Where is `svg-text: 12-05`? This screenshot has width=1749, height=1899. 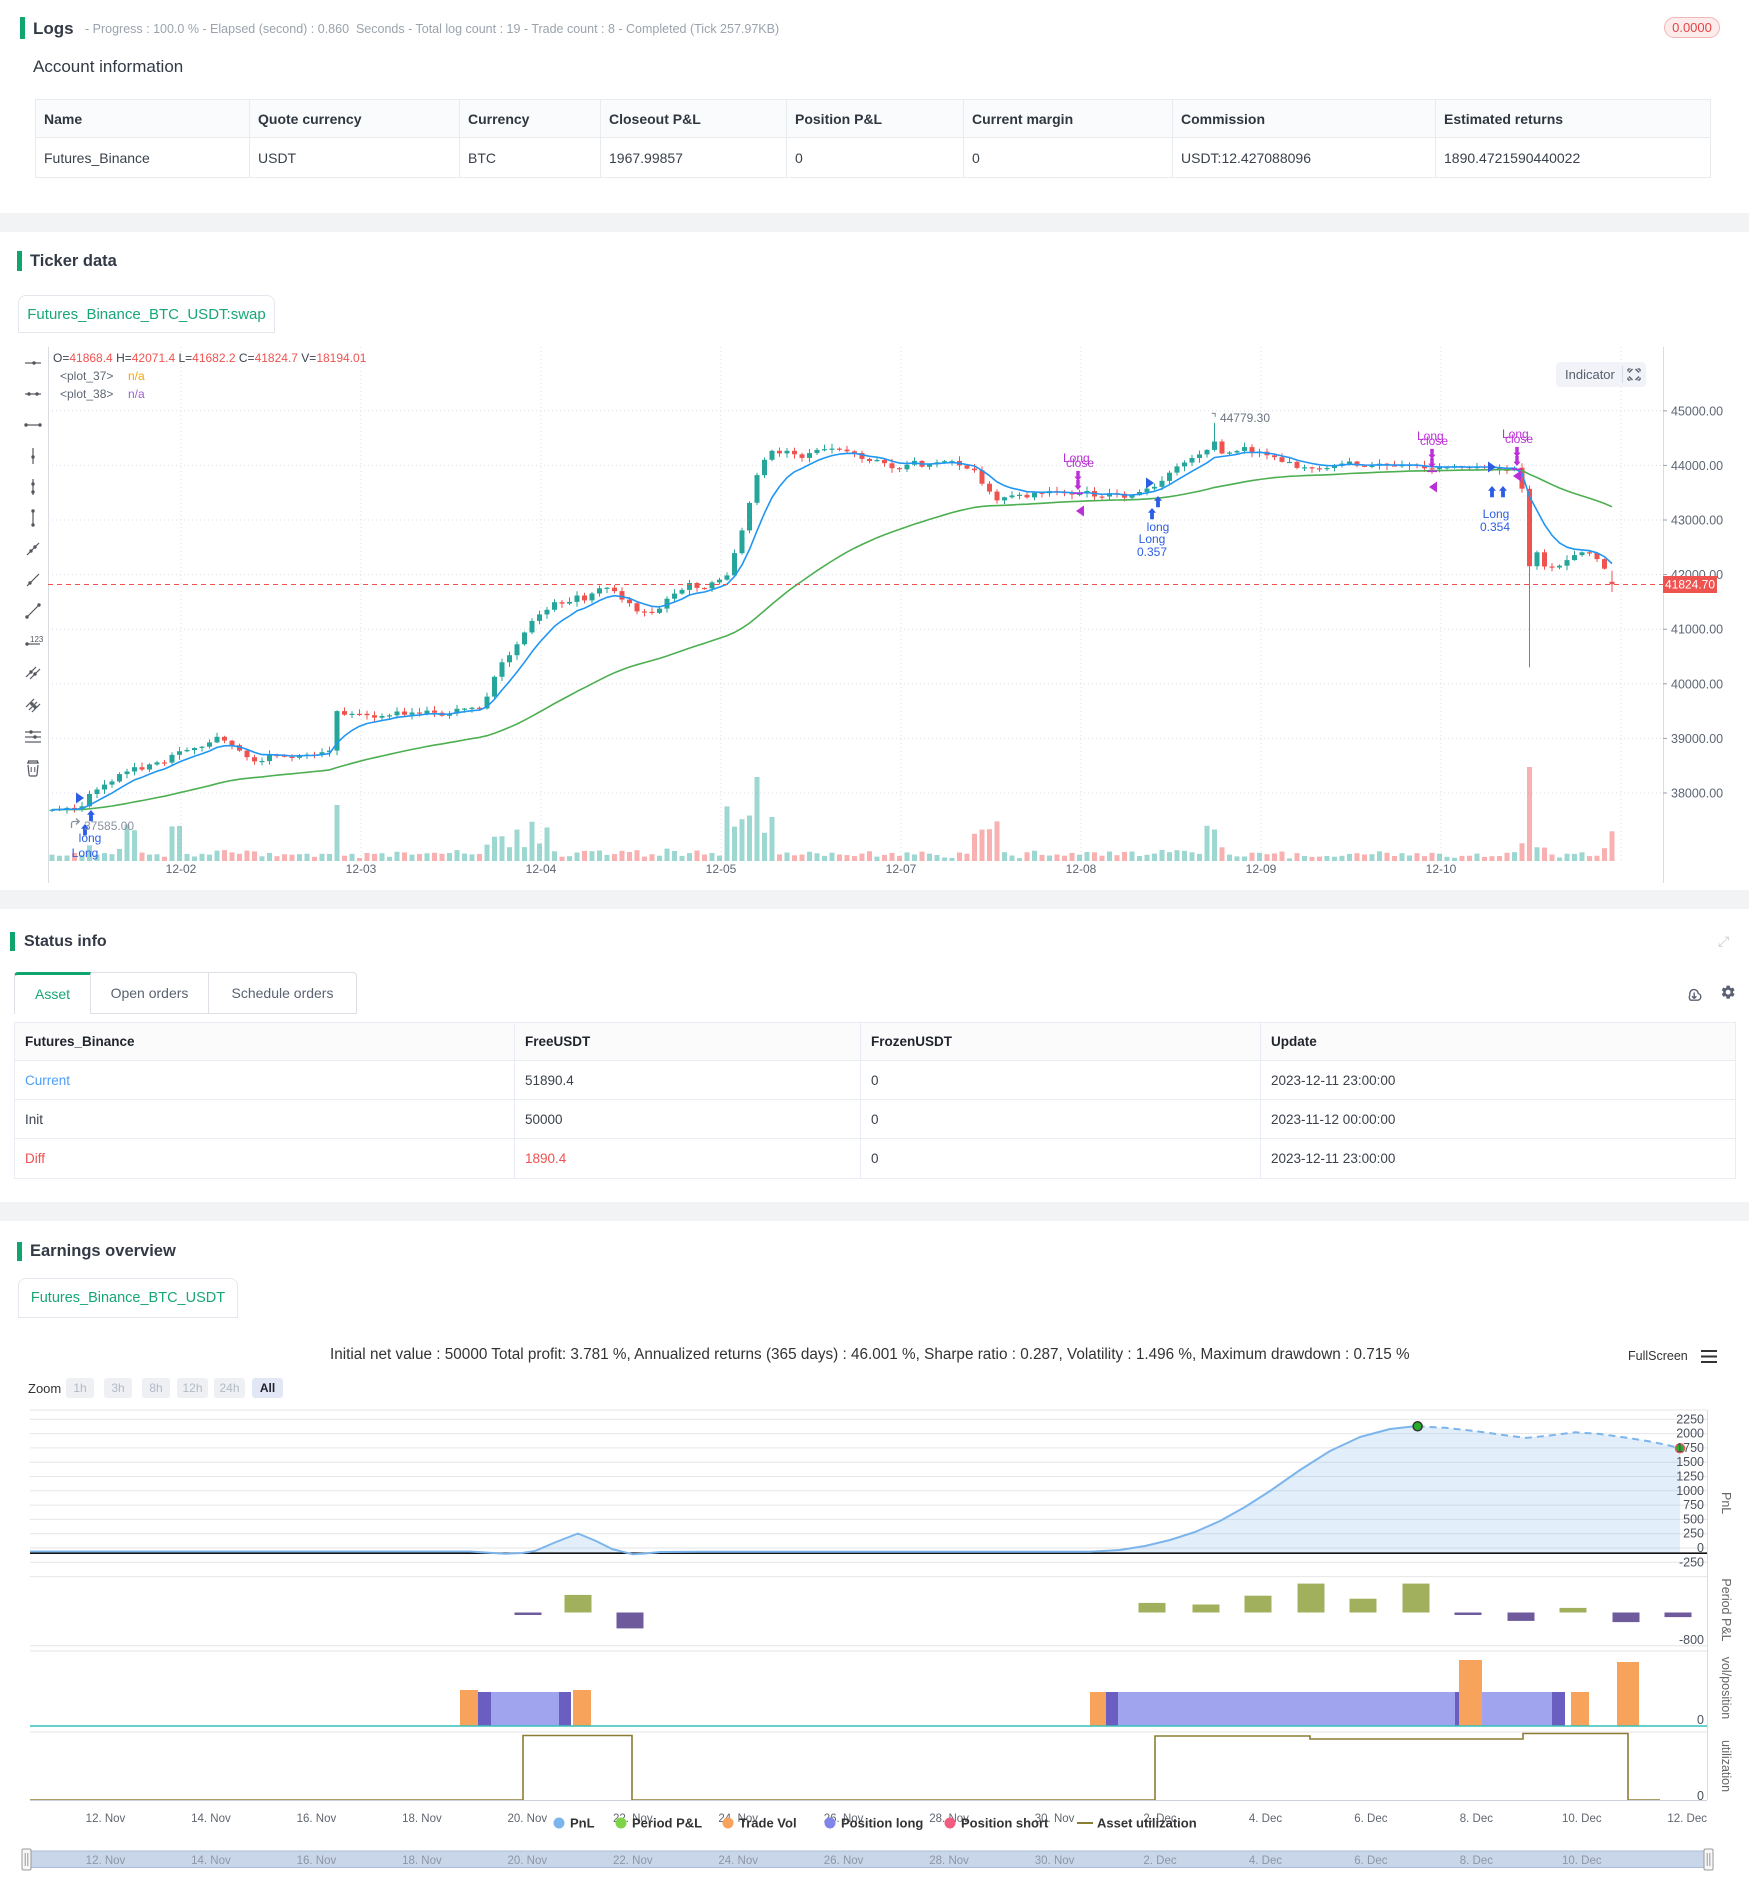
svg-text: 12-05 is located at coordinates (721, 869).